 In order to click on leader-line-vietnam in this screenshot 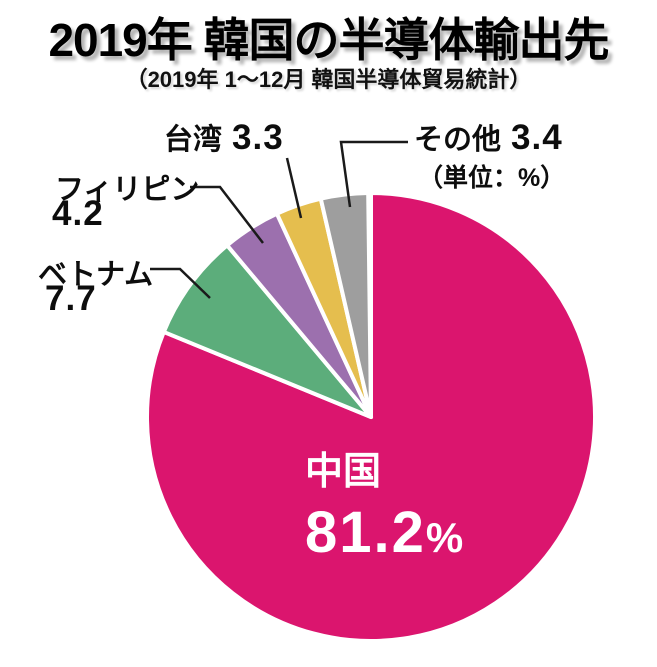, I will do `click(180, 283)`.